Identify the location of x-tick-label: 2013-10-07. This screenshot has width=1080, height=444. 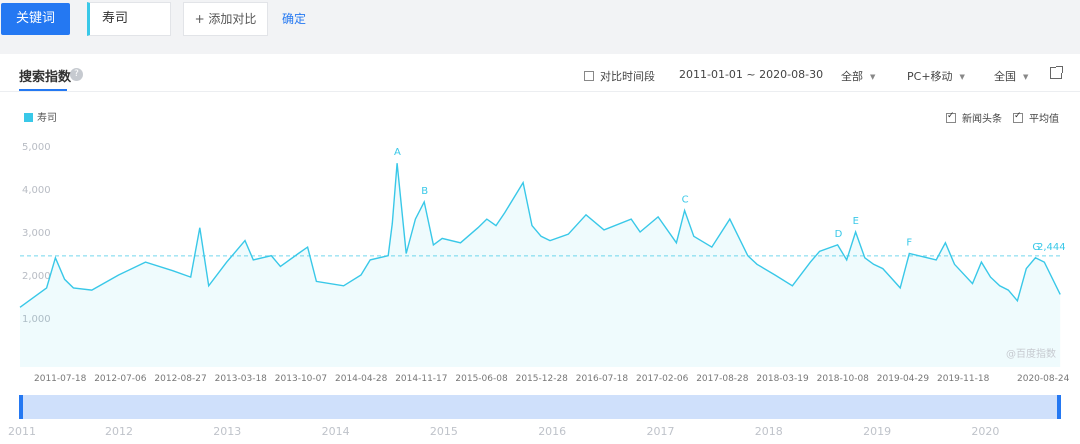
(301, 379).